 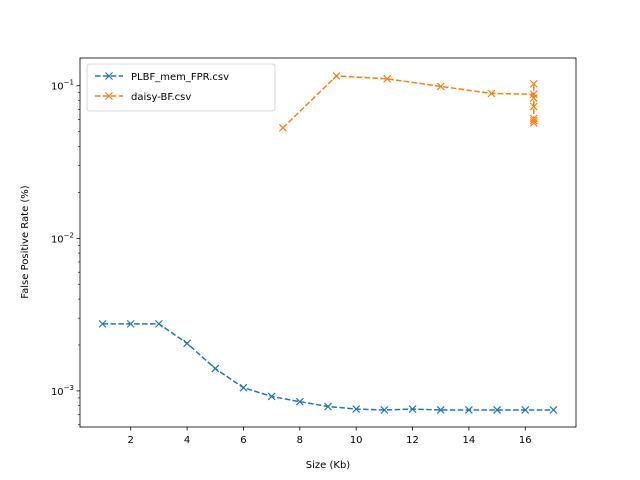 I want to click on x-axis-label: Size (Kb), so click(x=328, y=465).